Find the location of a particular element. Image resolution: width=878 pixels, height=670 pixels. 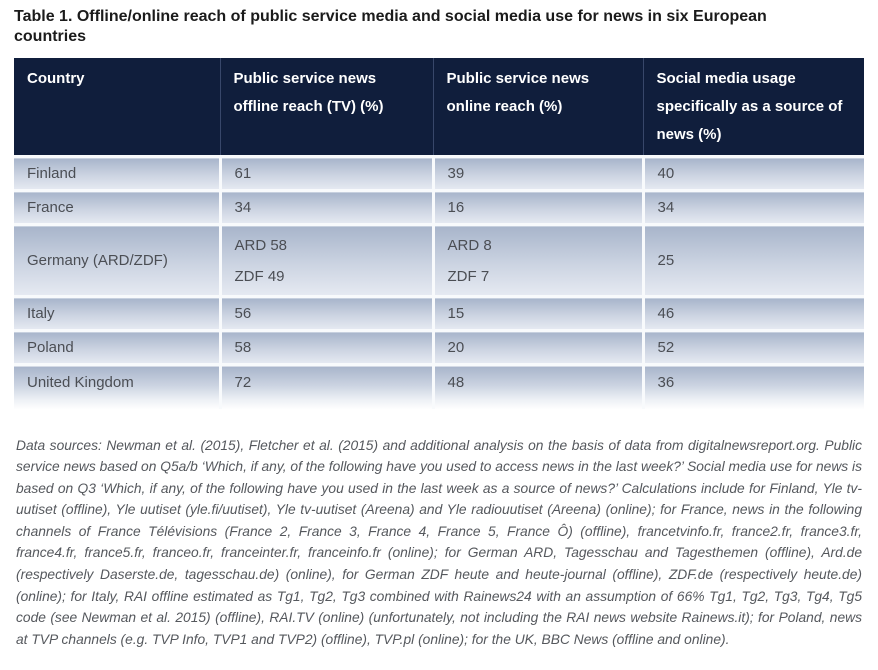

cell-social-usage: 46 is located at coordinates (752, 313).